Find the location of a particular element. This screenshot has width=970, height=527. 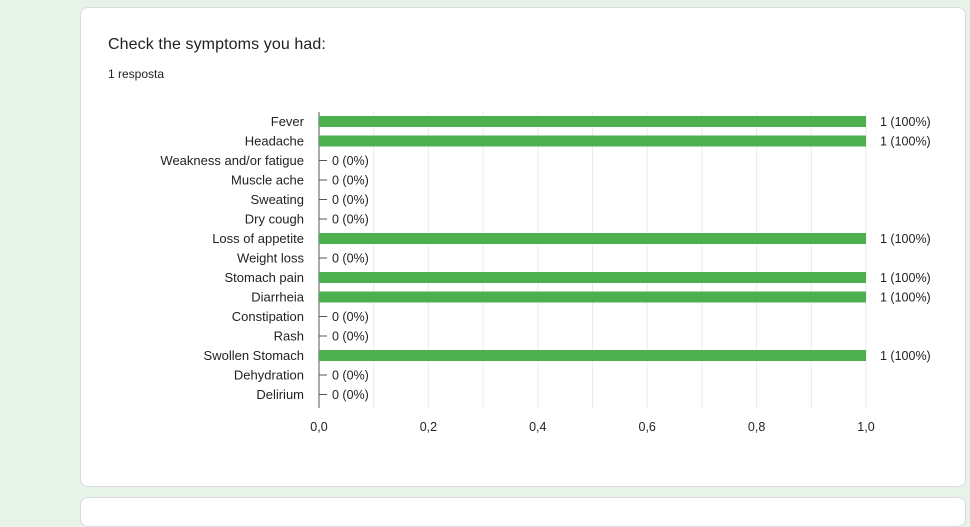

x-tick-label: 1,0 is located at coordinates (865, 427).